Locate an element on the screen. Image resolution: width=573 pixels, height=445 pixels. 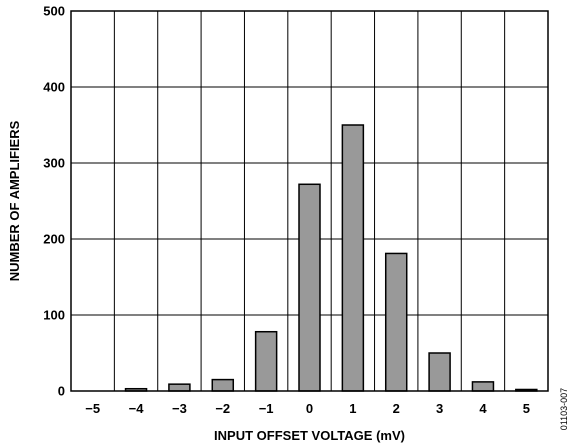
y-axis-label: NUMBER OF AMPLIFIERS is located at coordinates (14, 200).